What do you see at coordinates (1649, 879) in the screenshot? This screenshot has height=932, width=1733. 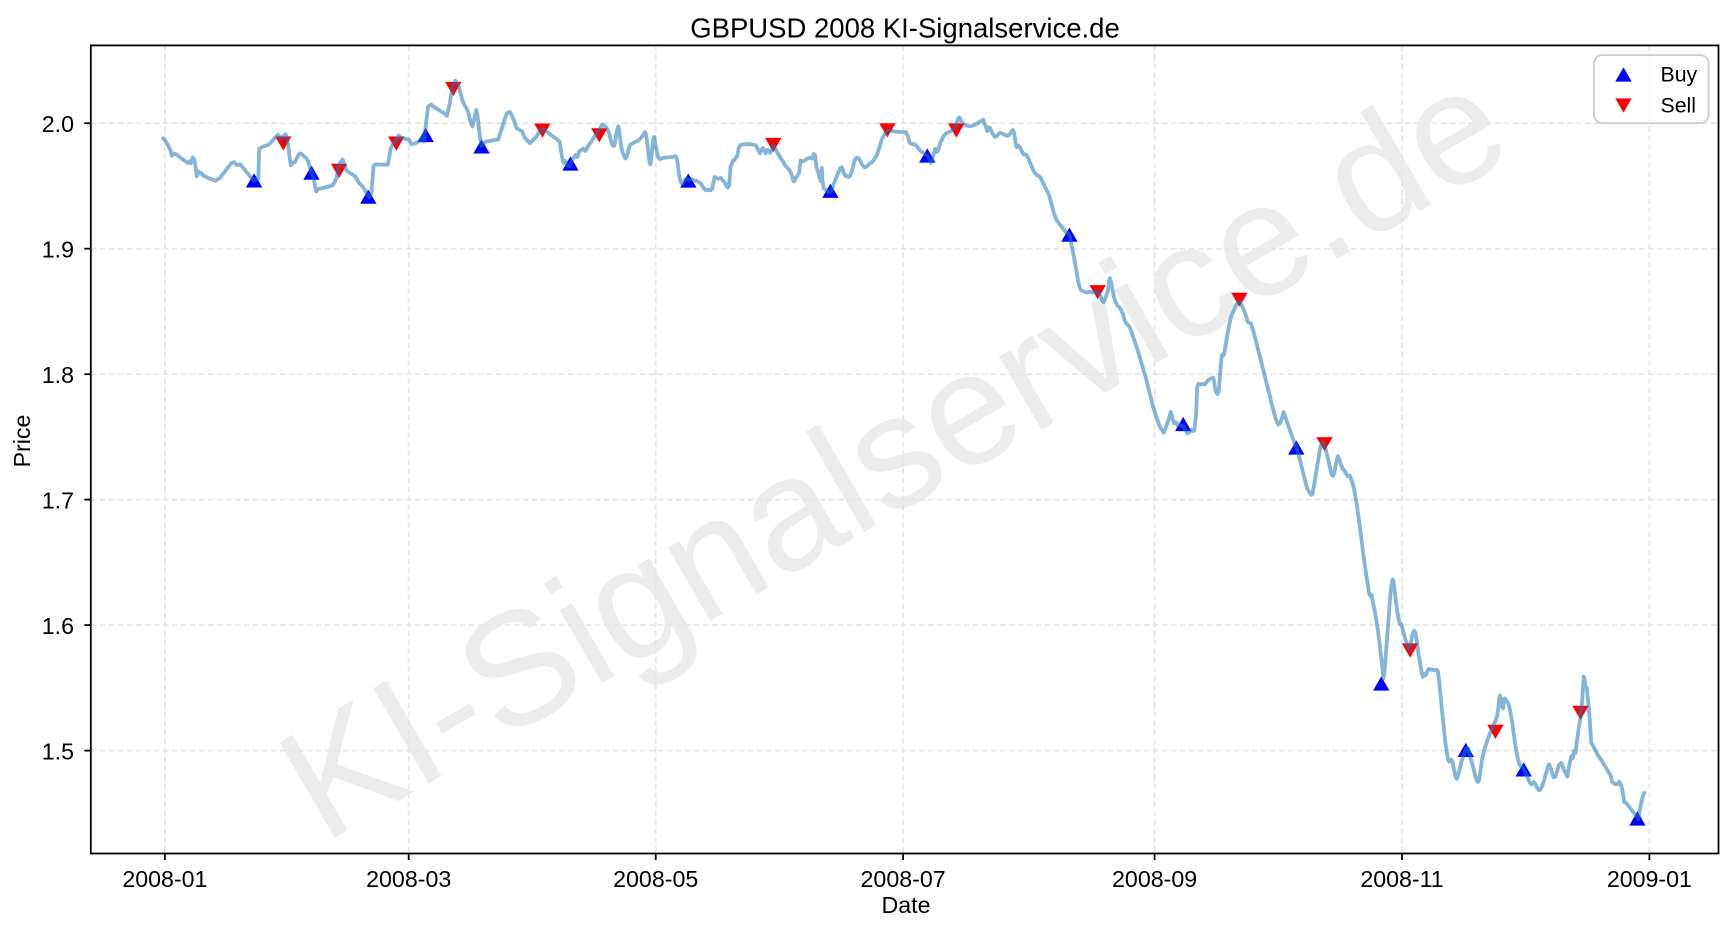 I see `svg-text: 2009-01` at bounding box center [1649, 879].